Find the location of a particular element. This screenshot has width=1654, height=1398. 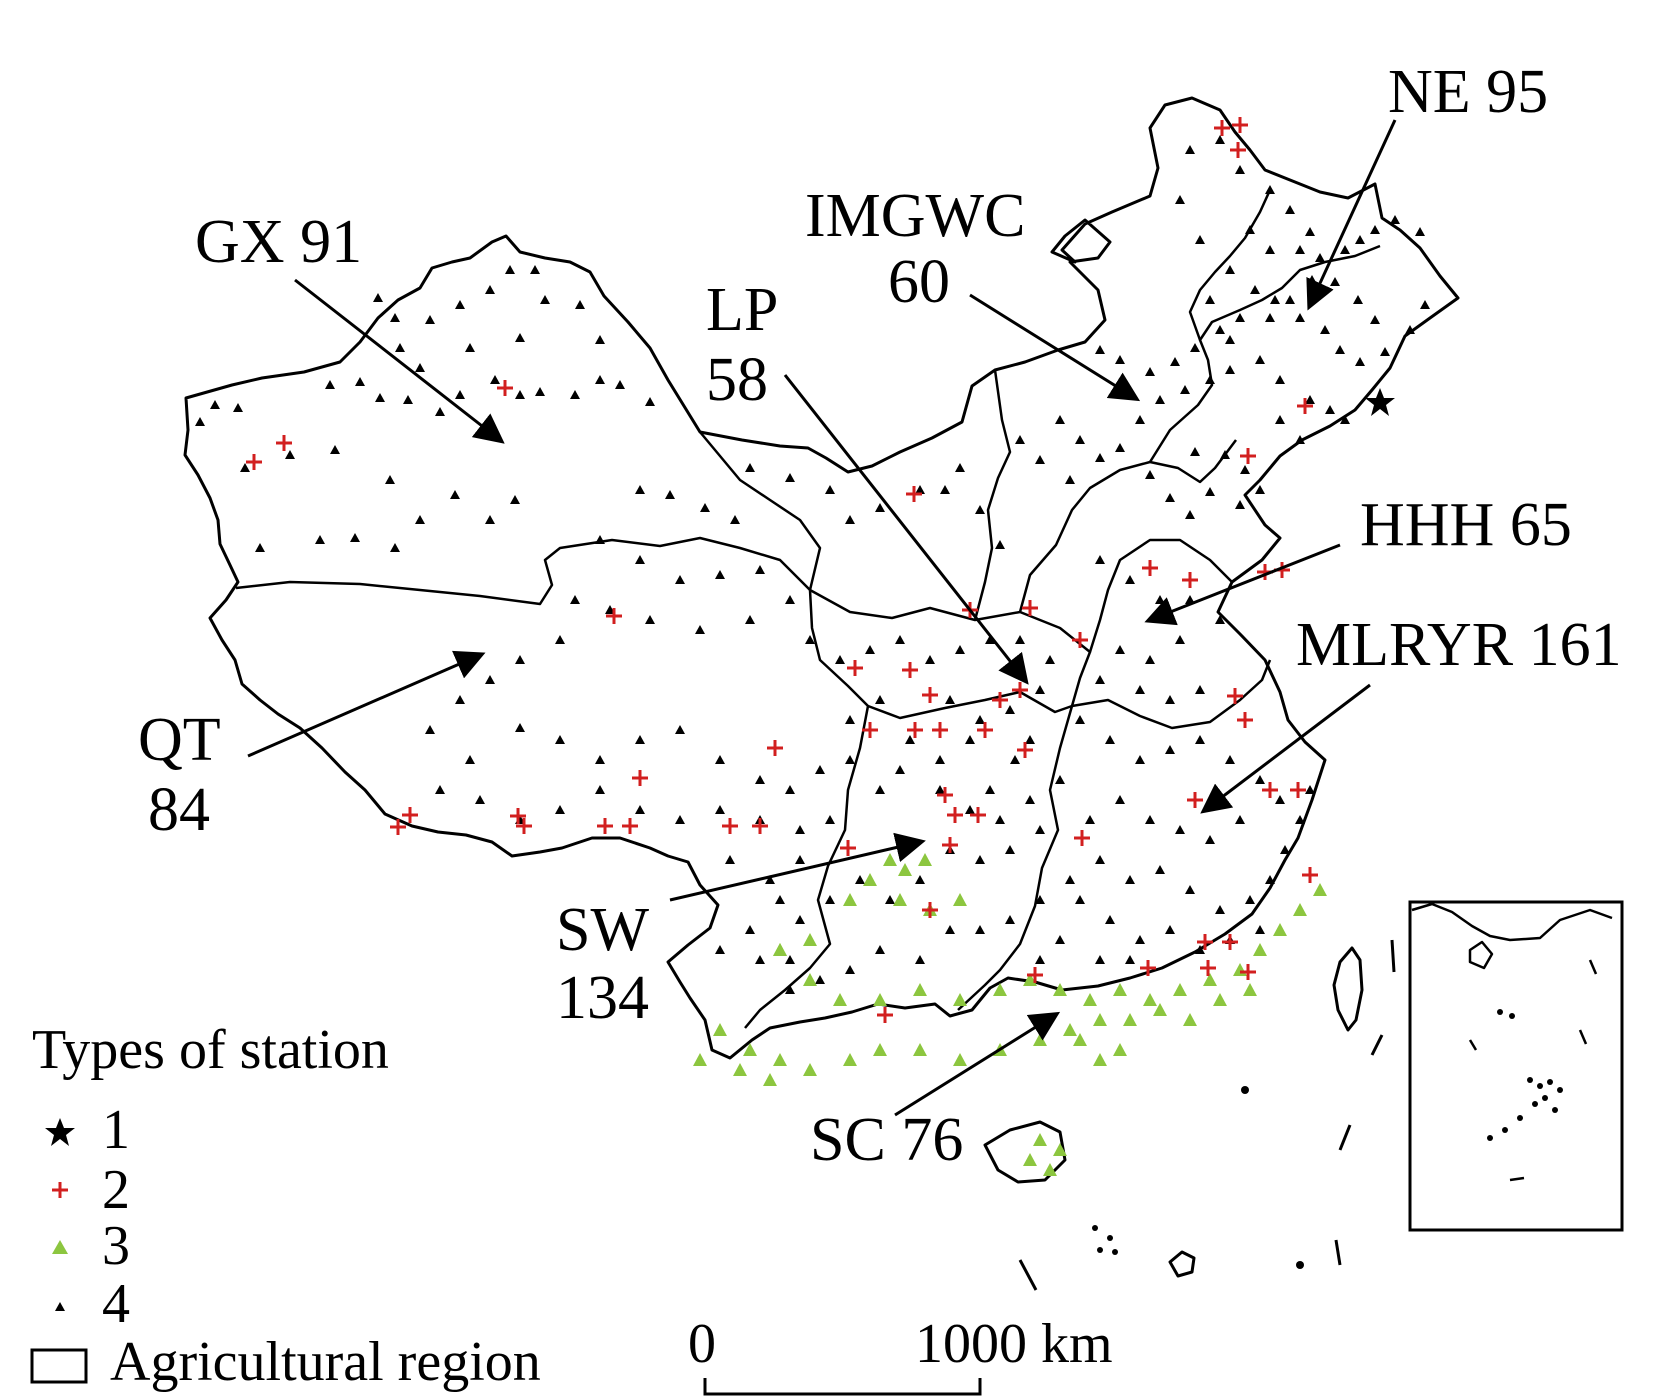

label-hhh: HHH 65 is located at coordinates (1466, 525).